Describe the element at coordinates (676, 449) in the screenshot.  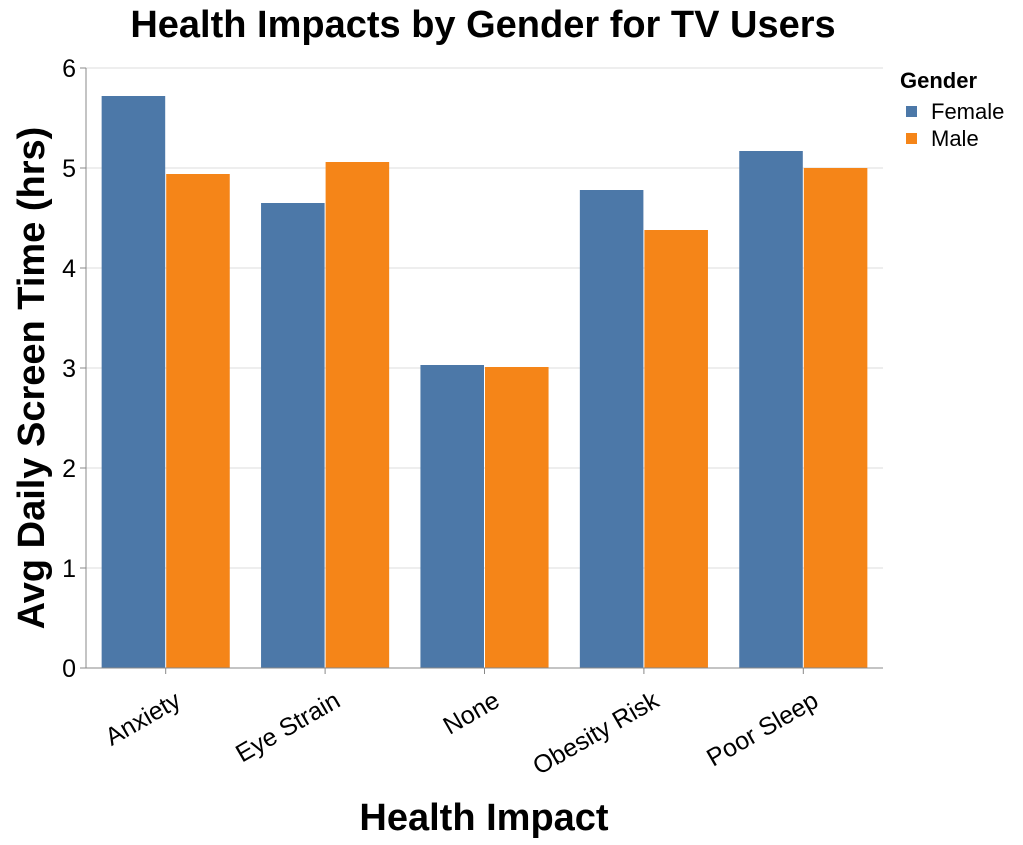
I see `bar-male-obesity-risk` at that location.